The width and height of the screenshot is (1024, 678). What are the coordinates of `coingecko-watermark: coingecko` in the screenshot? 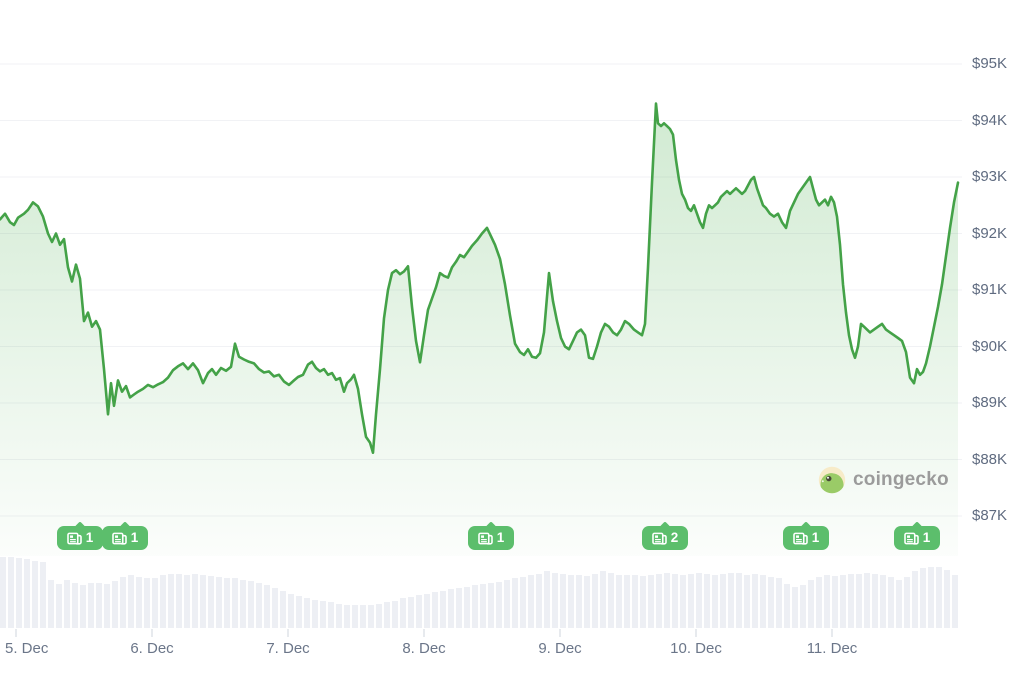 It's located at (883, 480).